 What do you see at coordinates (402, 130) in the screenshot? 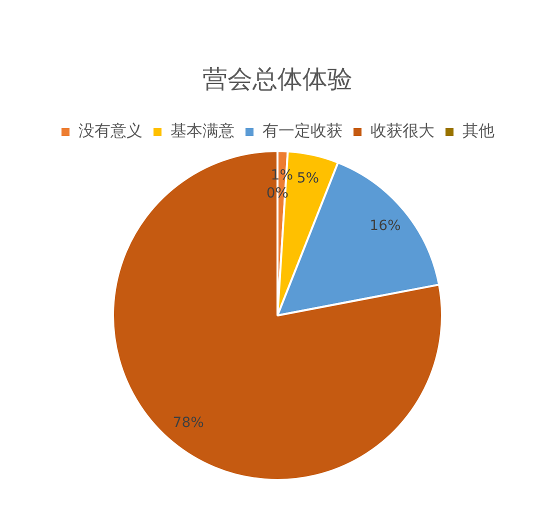
I see `legend-label: 收获很大` at bounding box center [402, 130].